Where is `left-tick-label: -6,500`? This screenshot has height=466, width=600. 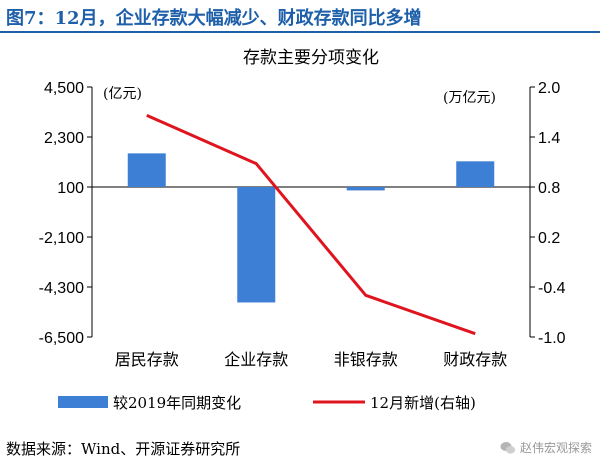 left-tick-label: -6,500 is located at coordinates (61, 338).